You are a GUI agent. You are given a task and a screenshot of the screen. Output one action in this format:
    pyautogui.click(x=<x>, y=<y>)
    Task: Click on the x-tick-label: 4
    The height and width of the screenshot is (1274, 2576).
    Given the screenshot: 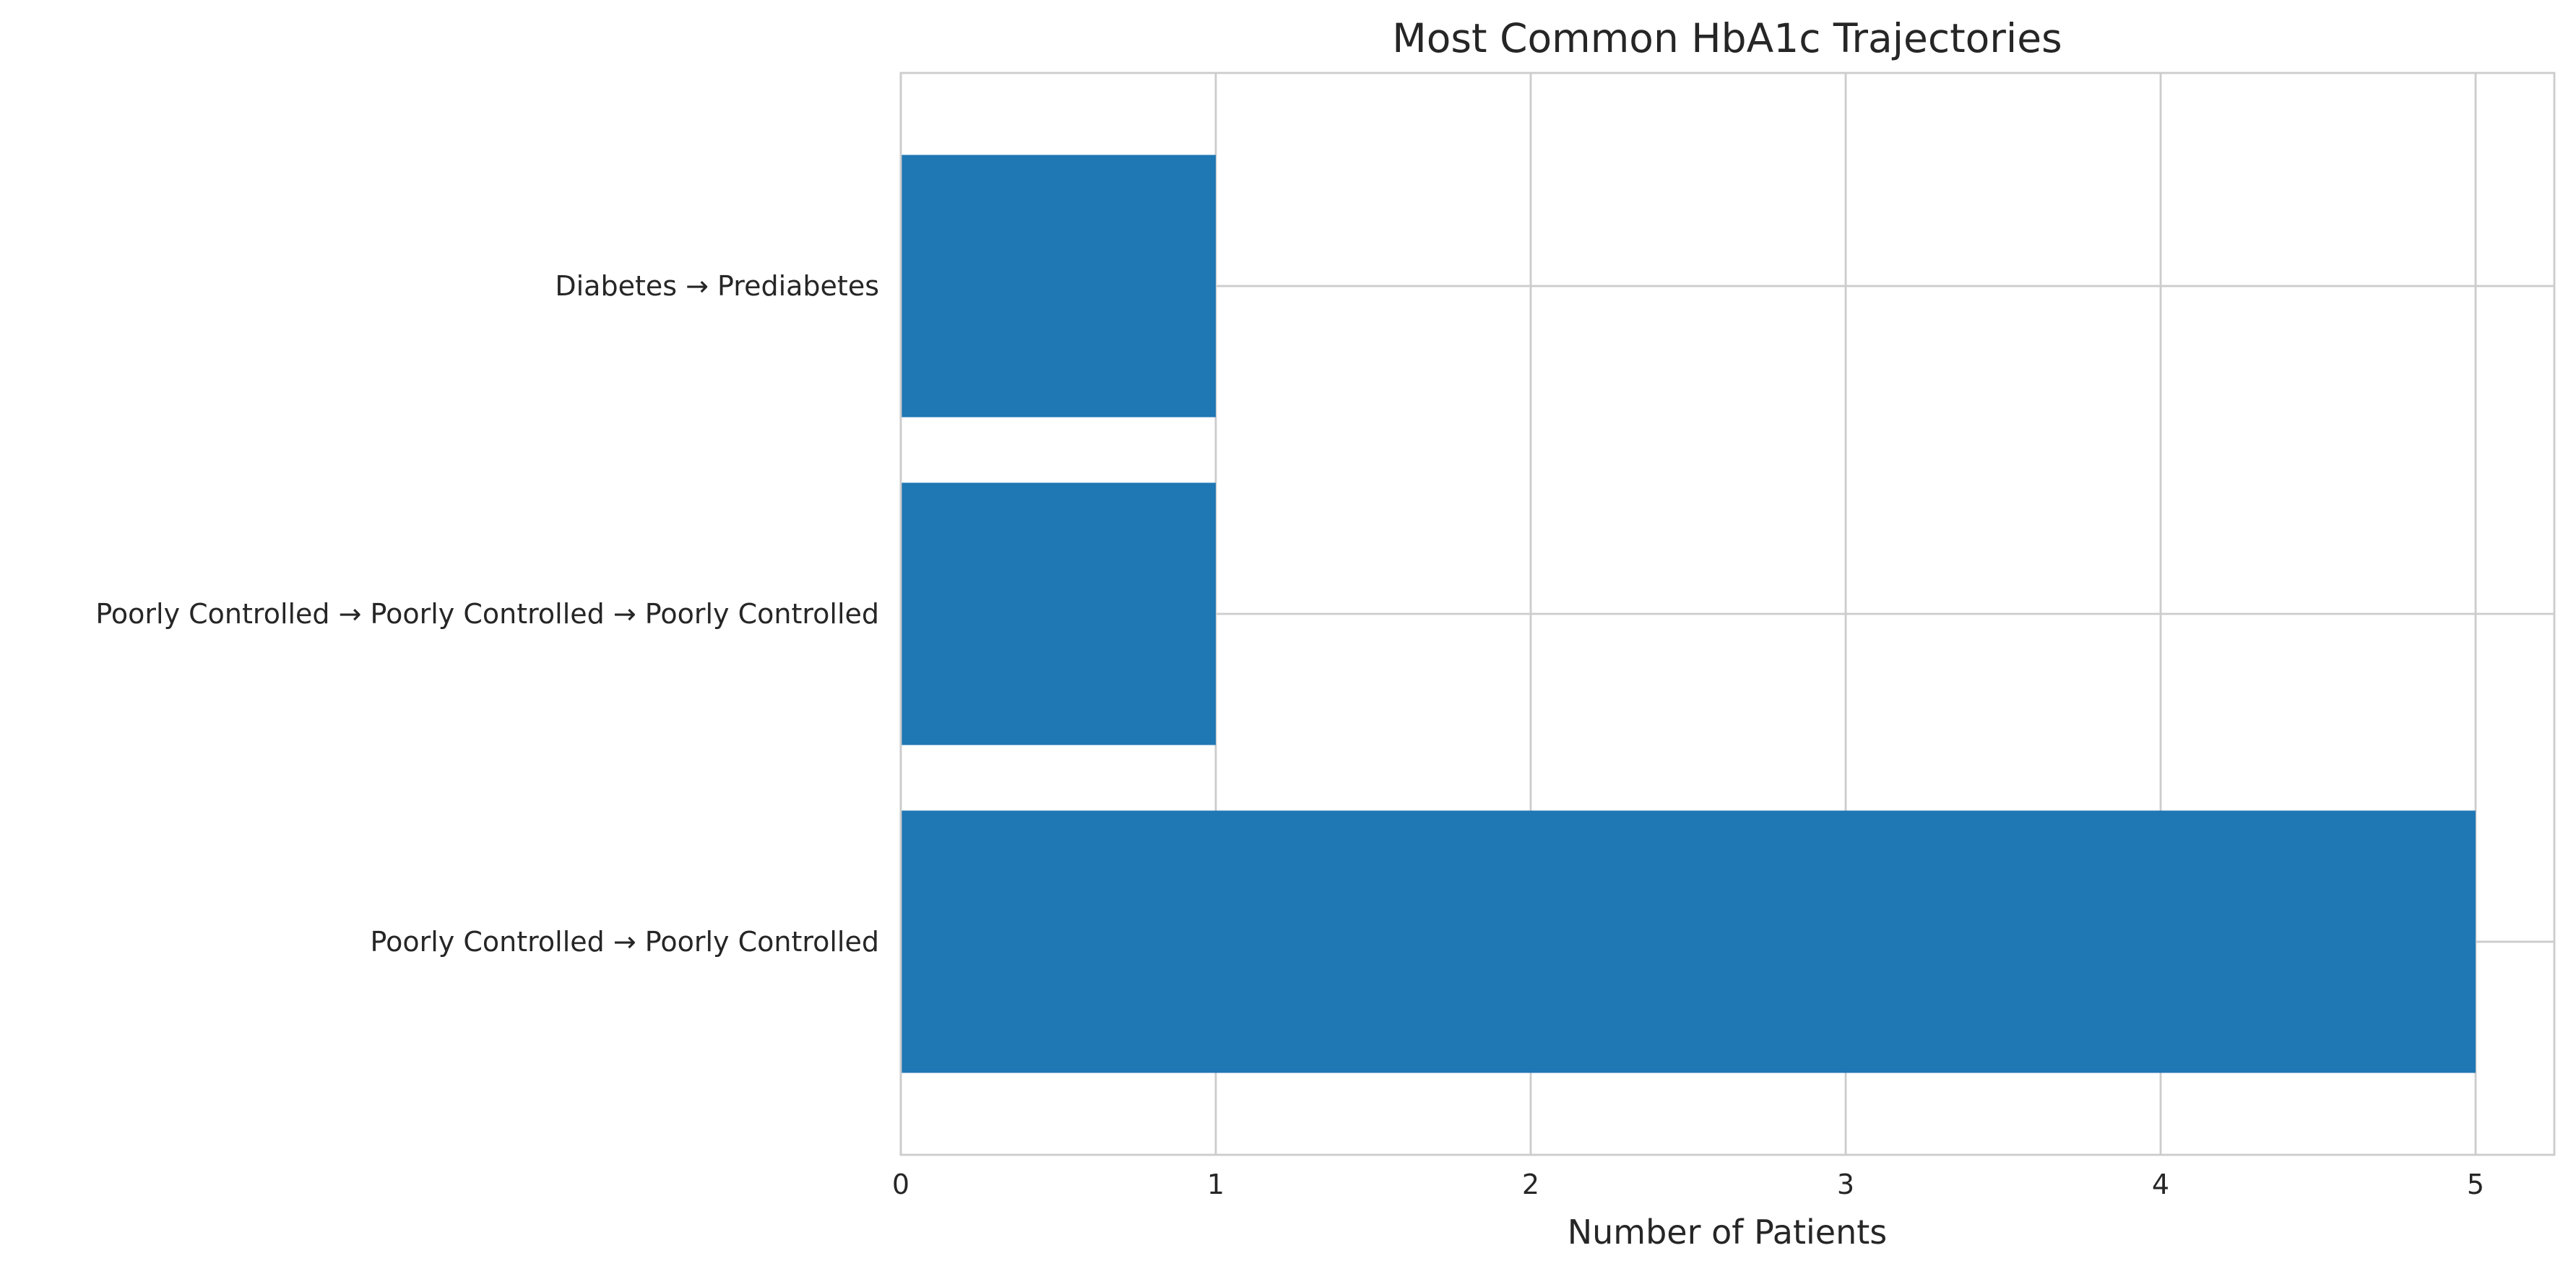 What is the action you would take?
    pyautogui.click(x=2160, y=1184)
    